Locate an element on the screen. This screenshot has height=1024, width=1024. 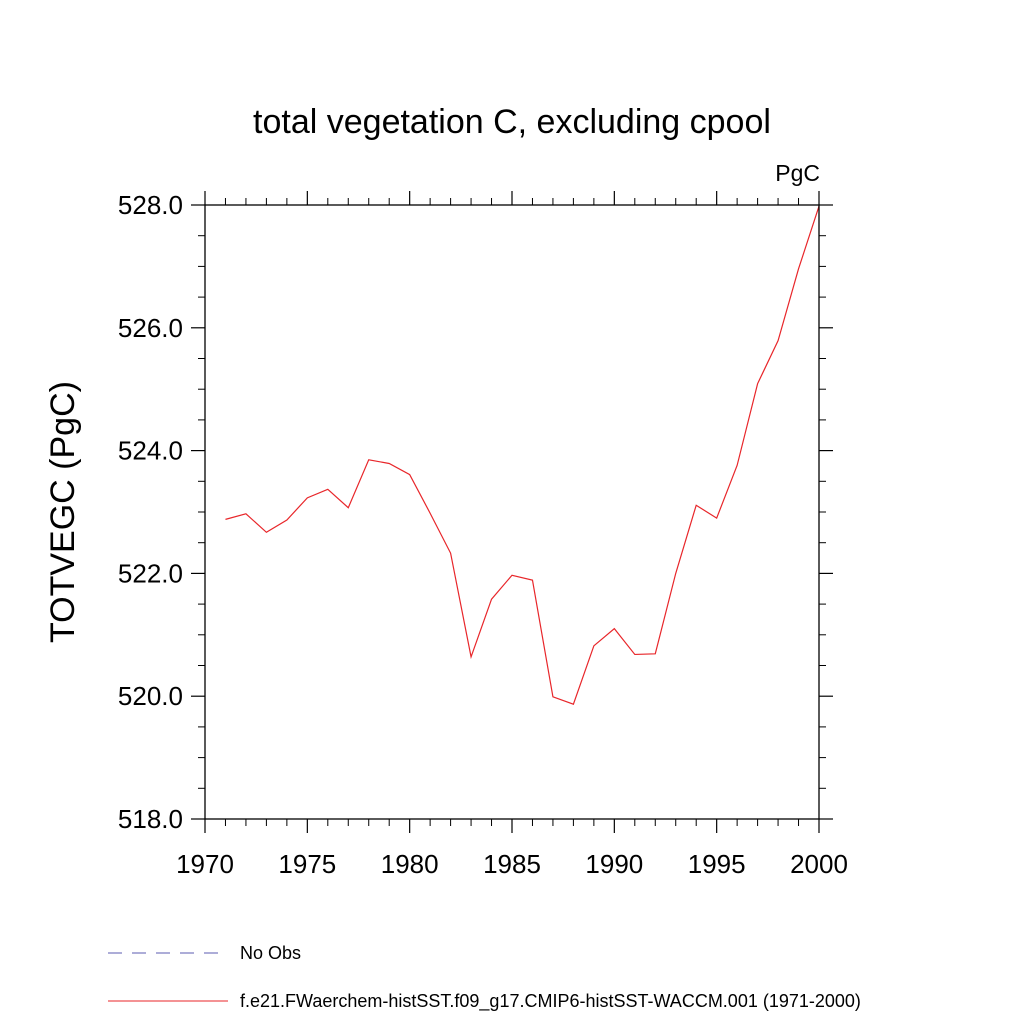
legend-label-no-obs: No Obs is located at coordinates (270, 953).